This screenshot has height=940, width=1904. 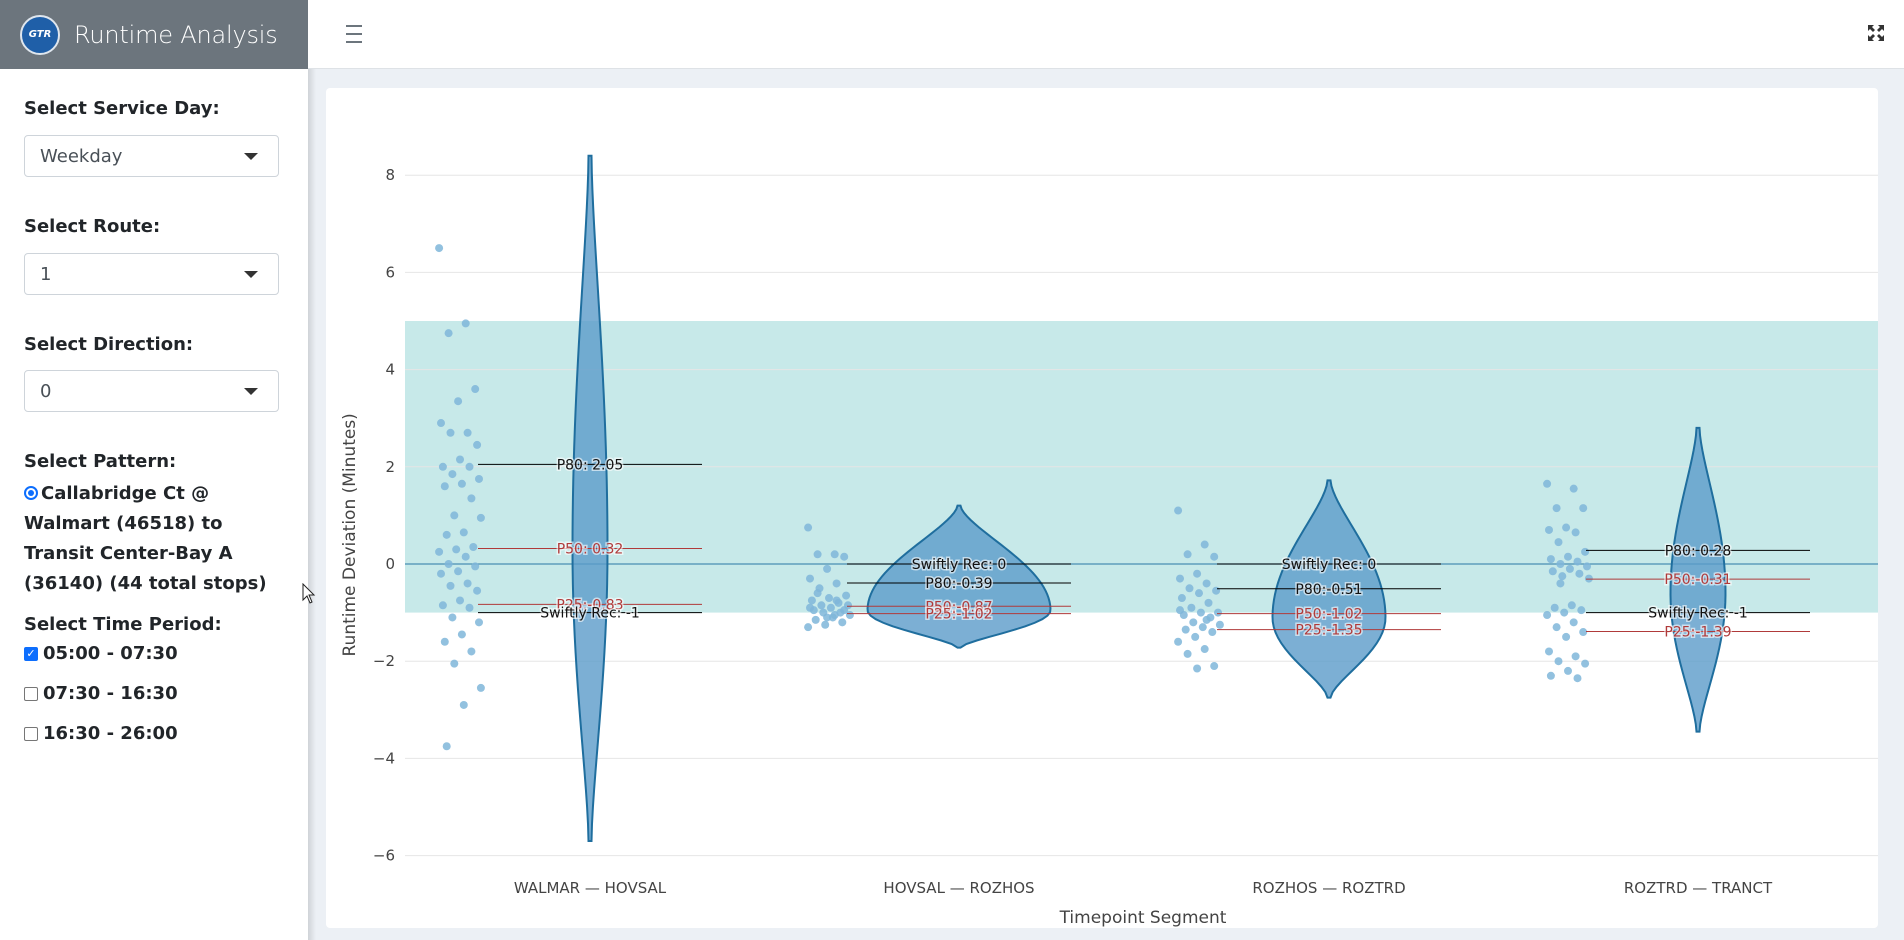 I want to click on time-period-option: 16:30 - 26:00, so click(x=101, y=733).